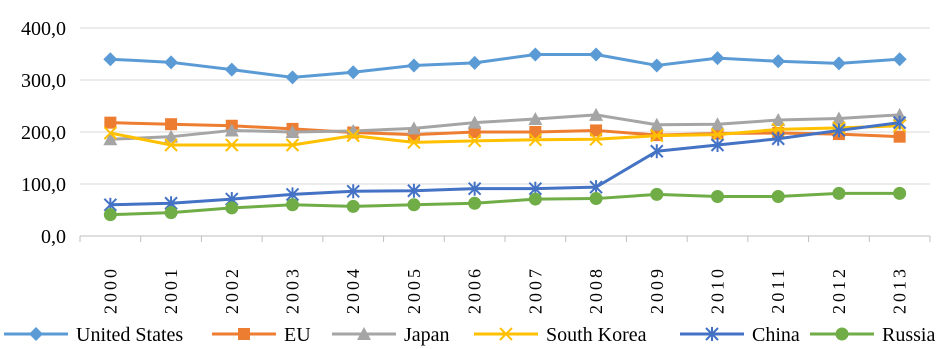 This screenshot has height=349, width=937. What do you see at coordinates (364, 333) in the screenshot?
I see `legend-marker-japan` at bounding box center [364, 333].